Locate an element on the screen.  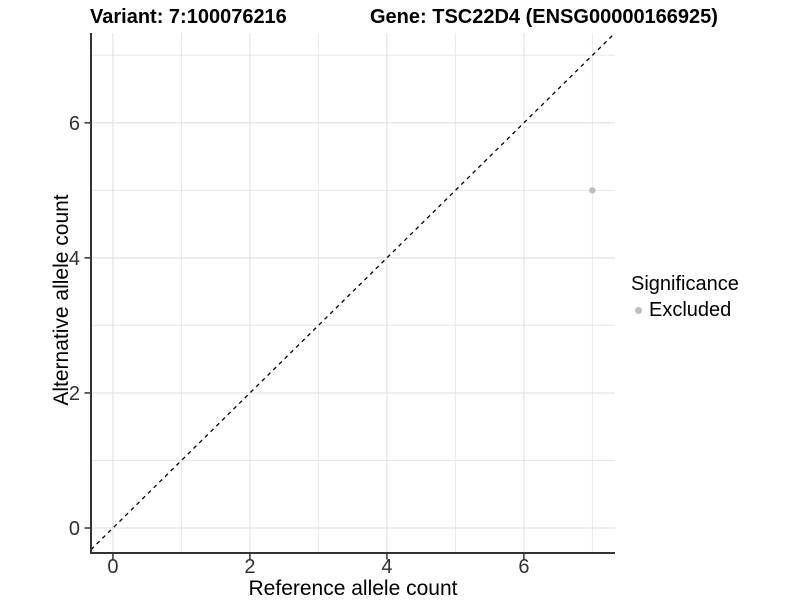
x-tick-label: 2 is located at coordinates (249, 567).